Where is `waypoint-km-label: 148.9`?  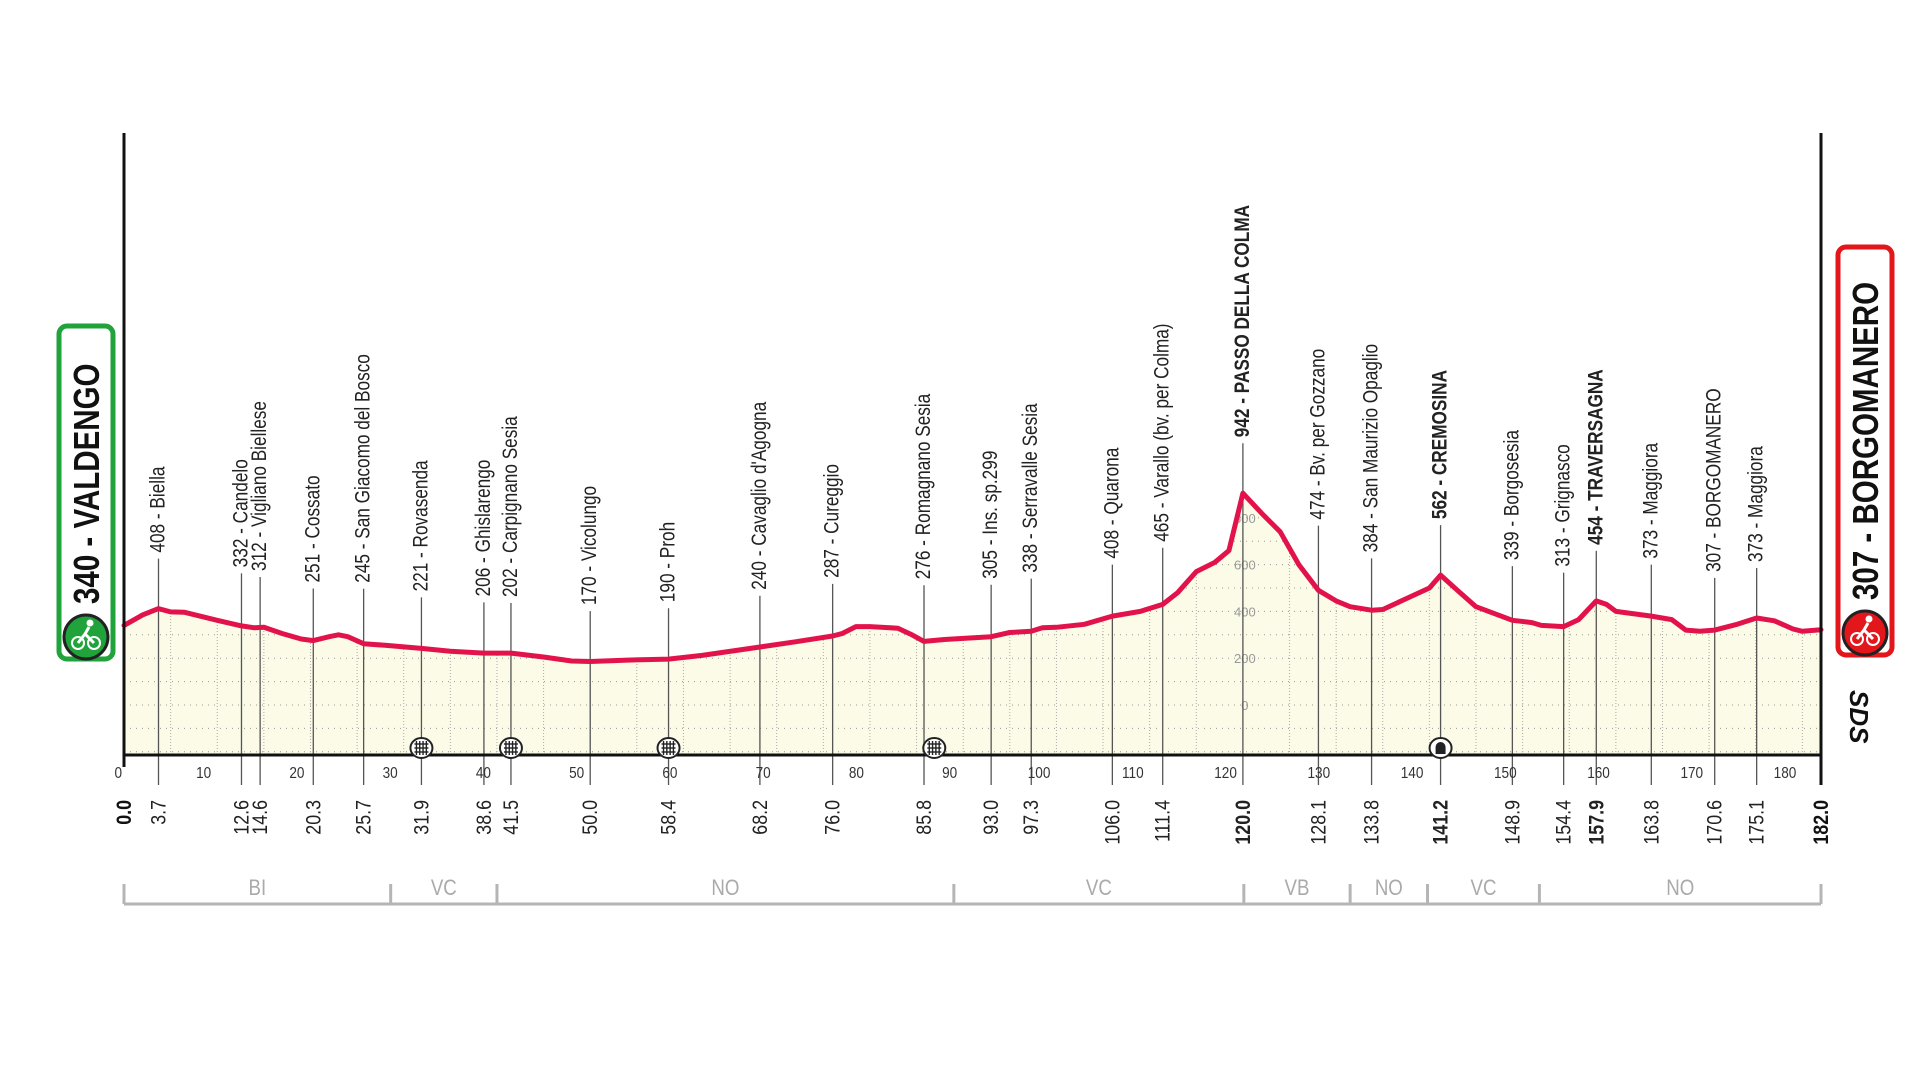
waypoint-km-label: 148.9 is located at coordinates (1513, 822).